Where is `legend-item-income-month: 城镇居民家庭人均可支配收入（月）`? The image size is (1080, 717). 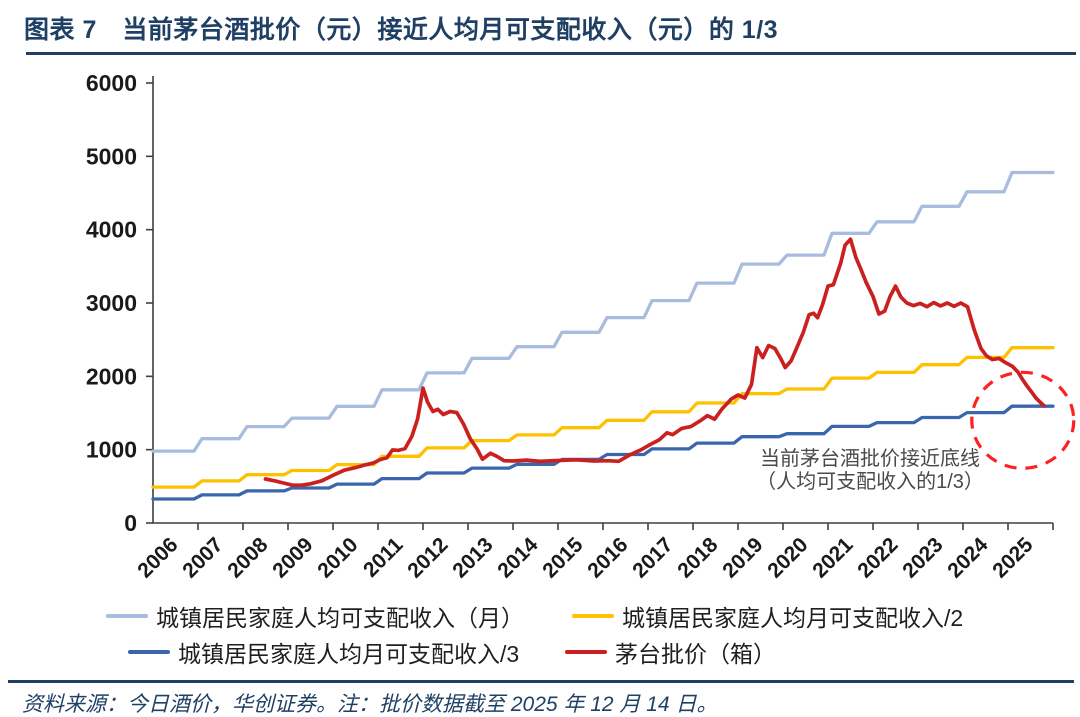
legend-item-income-month: 城镇居民家庭人均可支配收入（月） is located at coordinates (339, 616).